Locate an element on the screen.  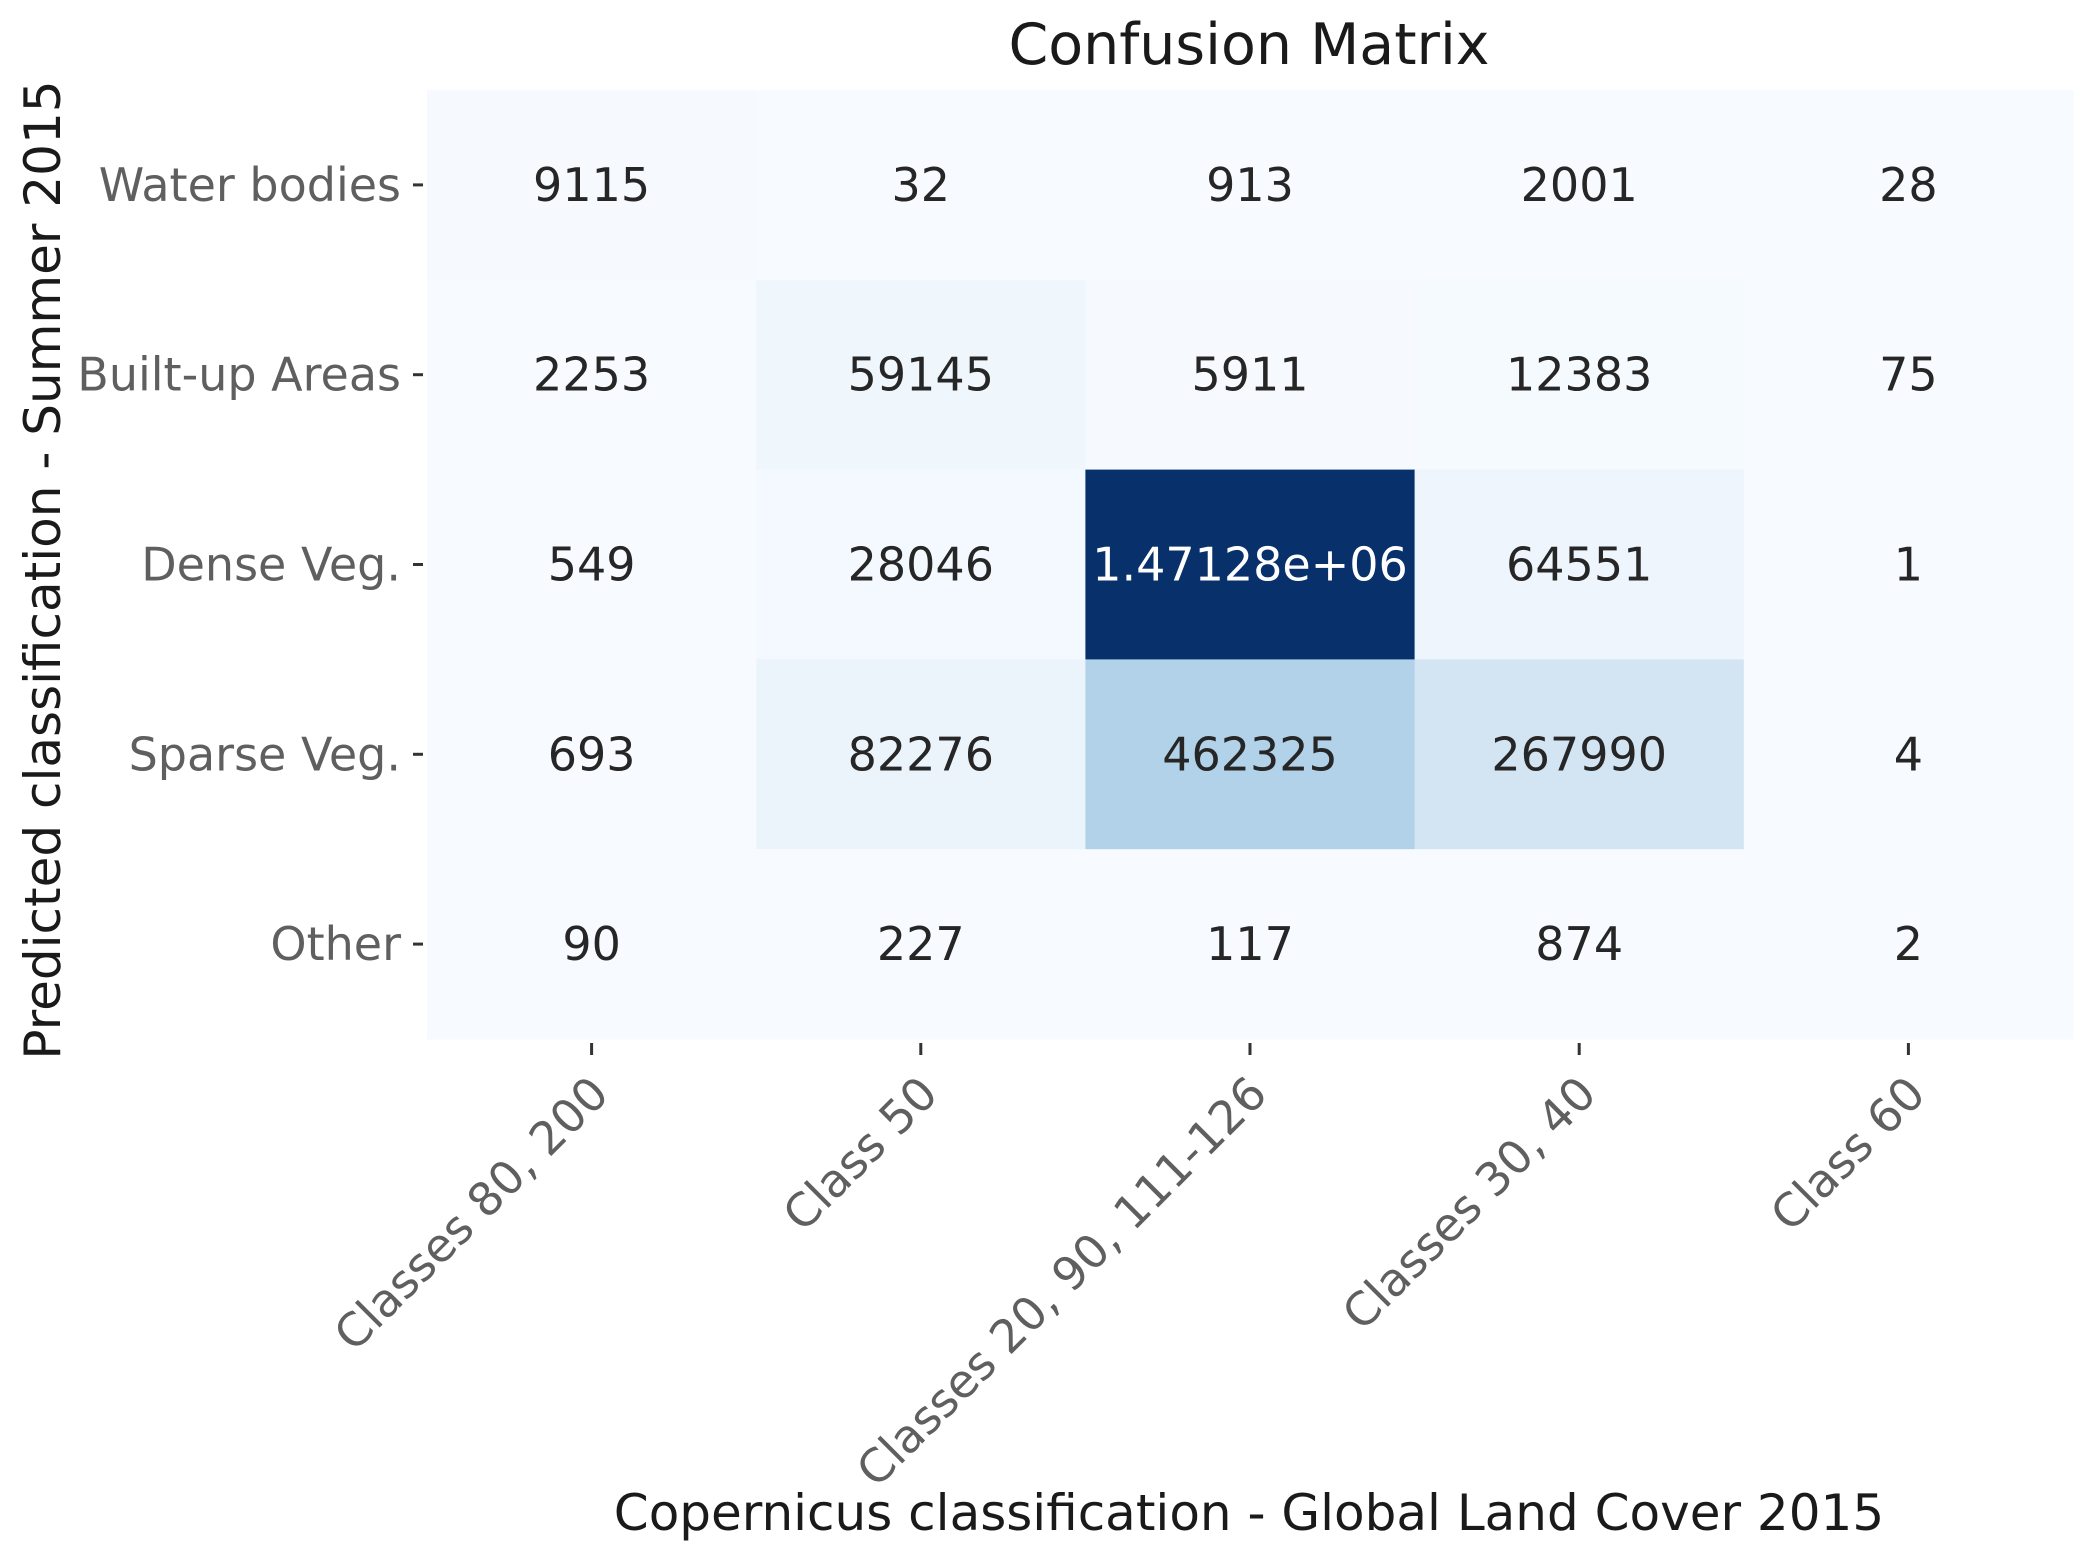
cell-value-label: 2001 is located at coordinates (1579, 185).